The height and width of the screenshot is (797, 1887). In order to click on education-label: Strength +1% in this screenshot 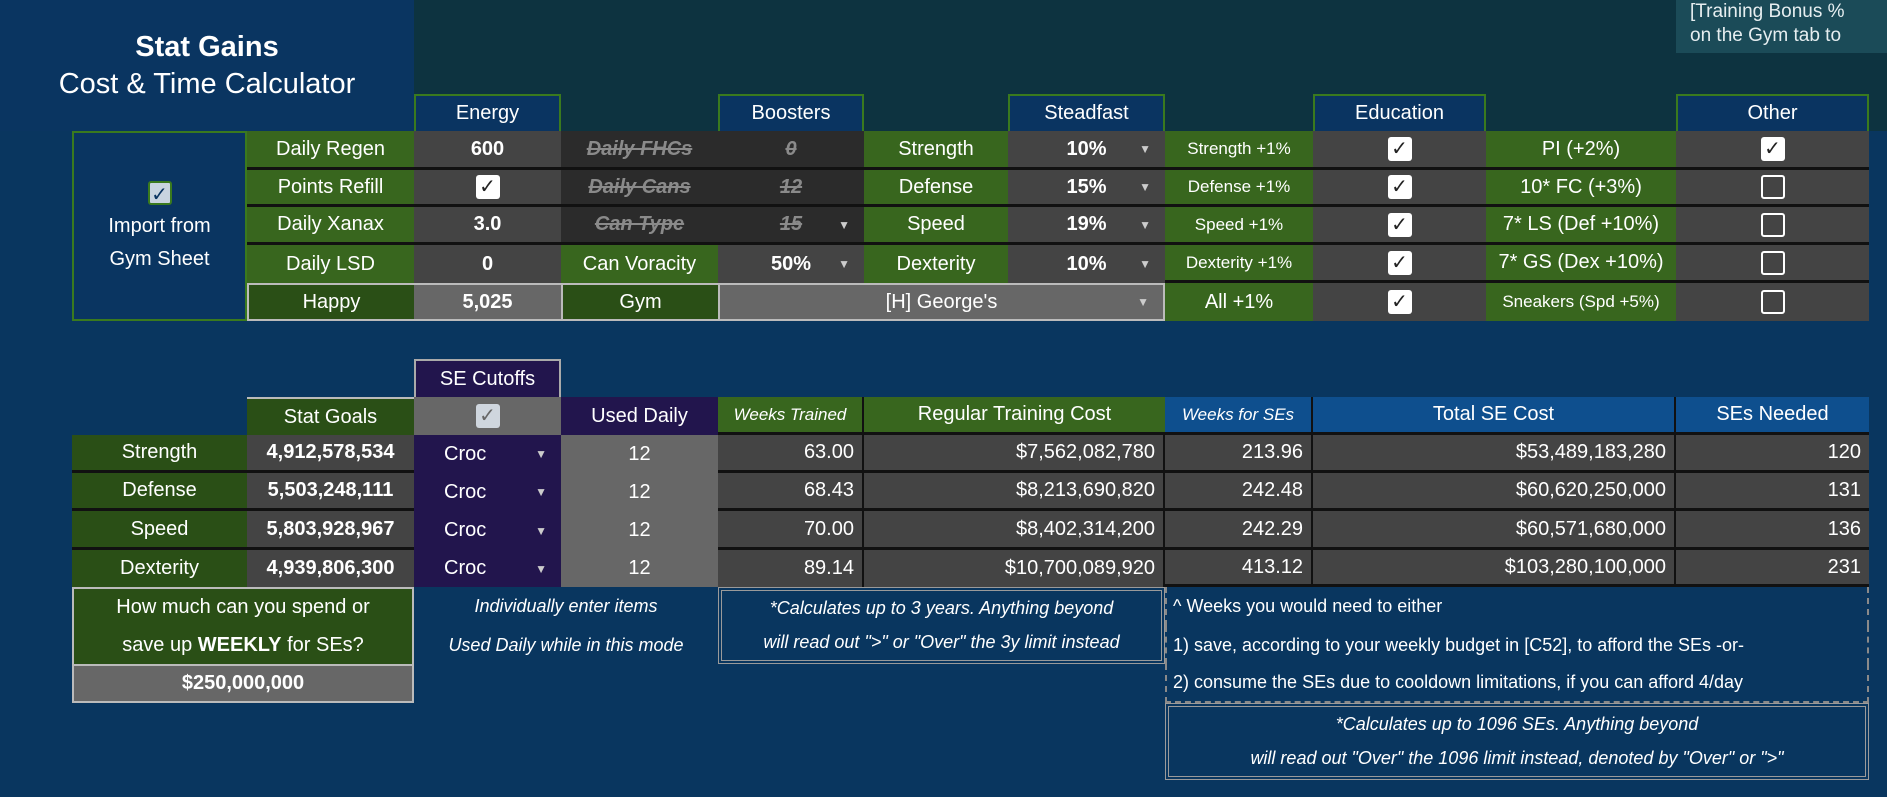, I will do `click(1239, 150)`.